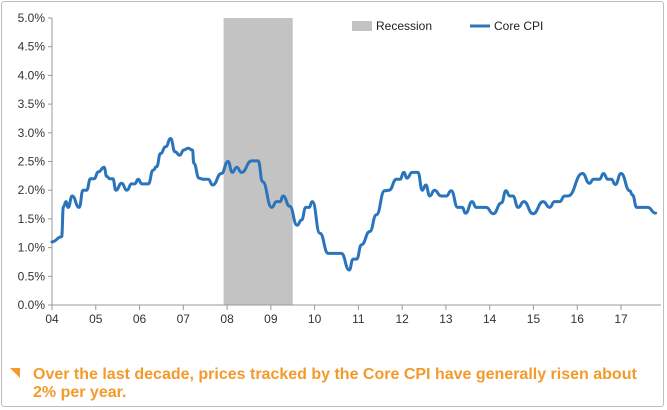  I want to click on y-tick-label: 1.5%, so click(32, 219).